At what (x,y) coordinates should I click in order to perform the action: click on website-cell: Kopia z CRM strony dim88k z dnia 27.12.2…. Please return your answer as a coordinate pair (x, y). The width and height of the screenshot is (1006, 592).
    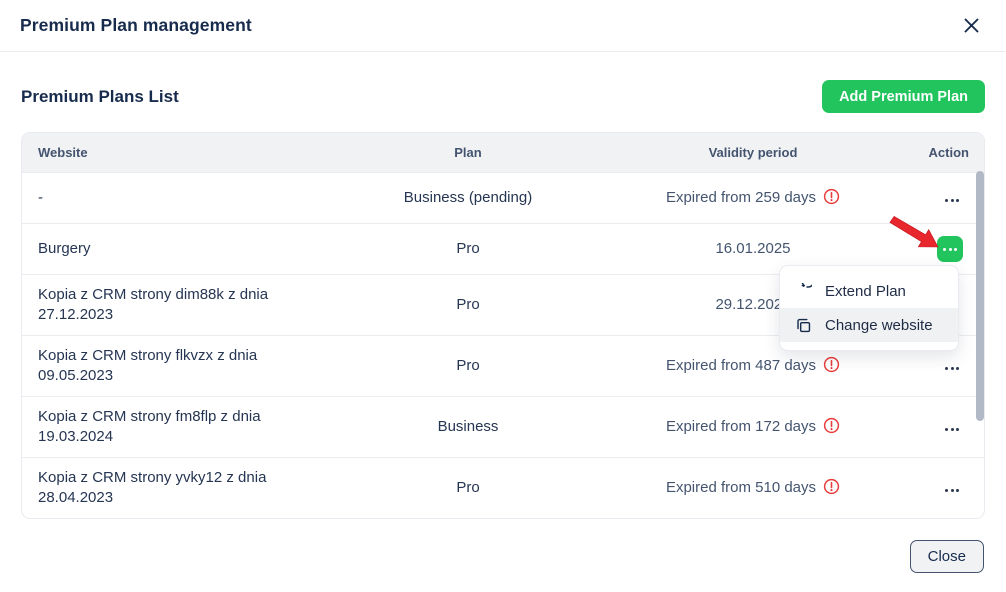
    Looking at the image, I should click on (177, 305).